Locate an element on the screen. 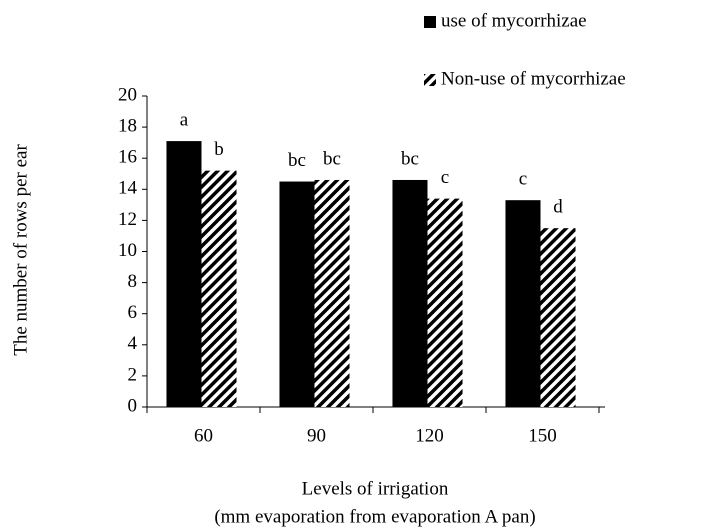 The image size is (702, 529). x-tick-label: 60 is located at coordinates (203, 435).